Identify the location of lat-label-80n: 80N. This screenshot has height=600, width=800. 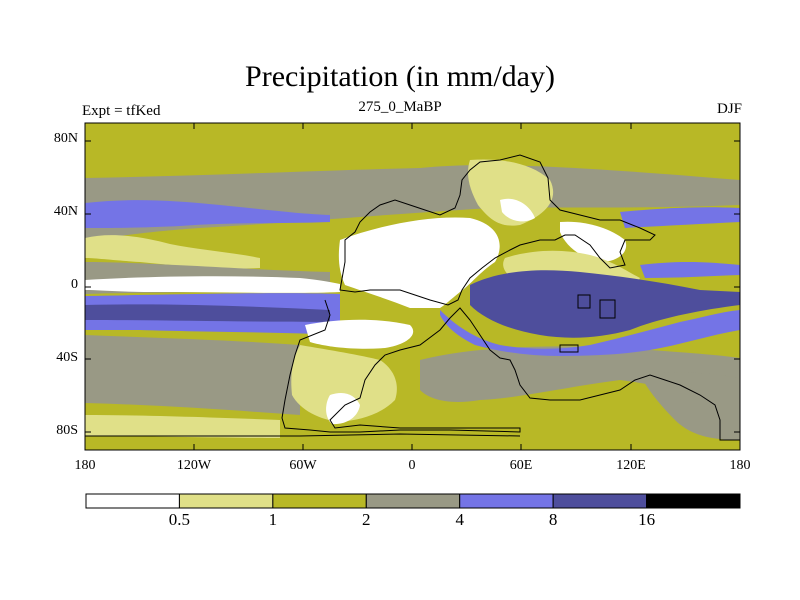
(65, 138).